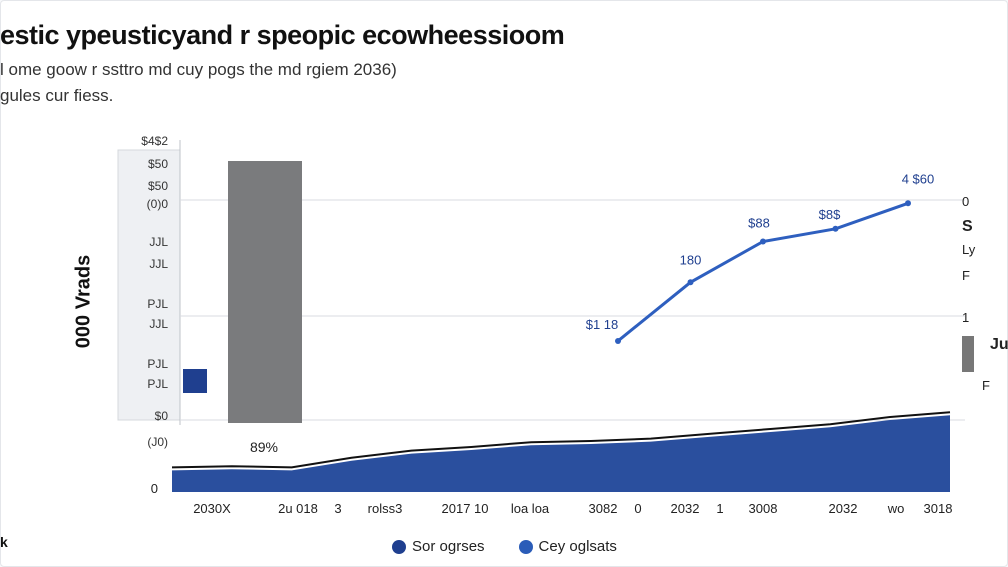 This screenshot has height=567, width=1008. Describe the element at coordinates (158, 264) in the screenshot. I see `y-tick-label-6: JJL` at that location.